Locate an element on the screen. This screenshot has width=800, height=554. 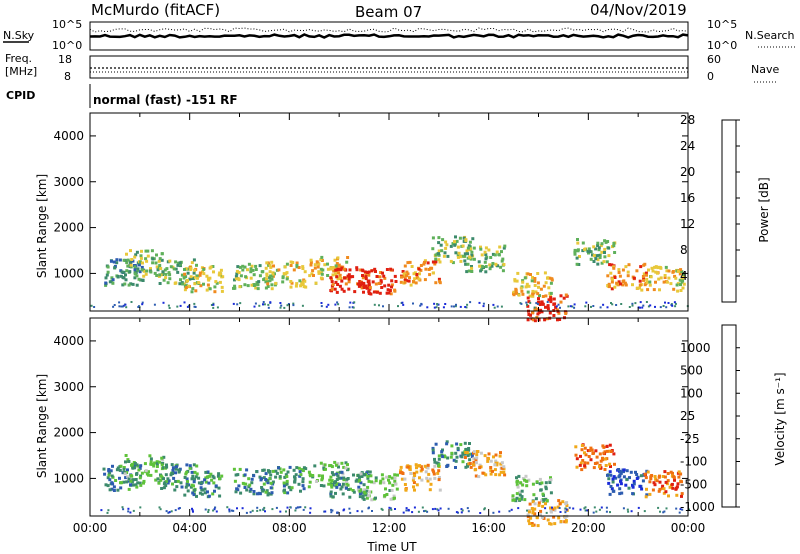
x-axis-label: Time UT is located at coordinates (391, 547).